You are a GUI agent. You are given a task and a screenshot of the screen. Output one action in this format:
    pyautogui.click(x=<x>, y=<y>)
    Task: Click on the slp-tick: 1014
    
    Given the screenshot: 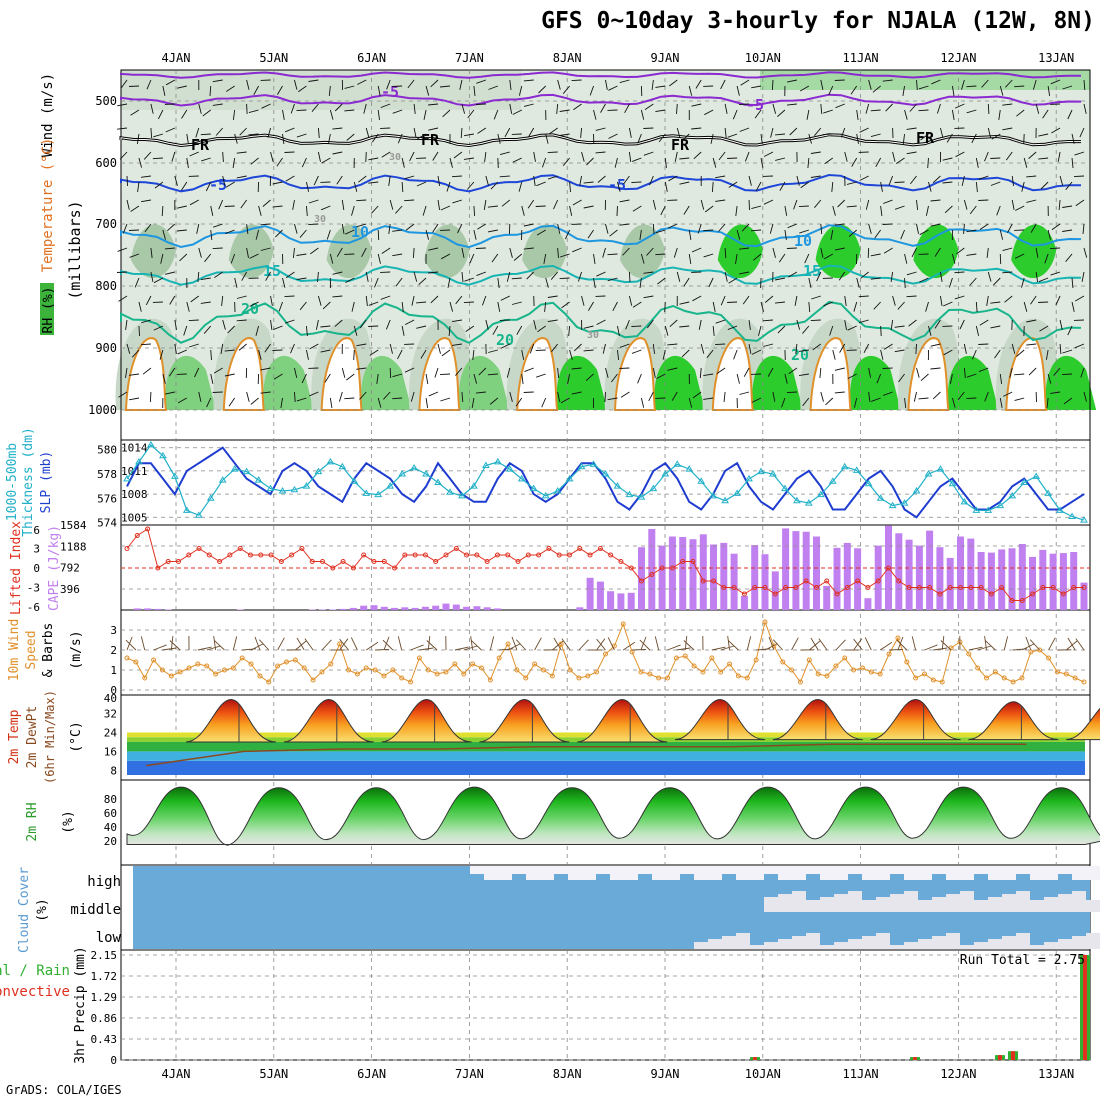 What is the action you would take?
    pyautogui.click(x=134, y=448)
    